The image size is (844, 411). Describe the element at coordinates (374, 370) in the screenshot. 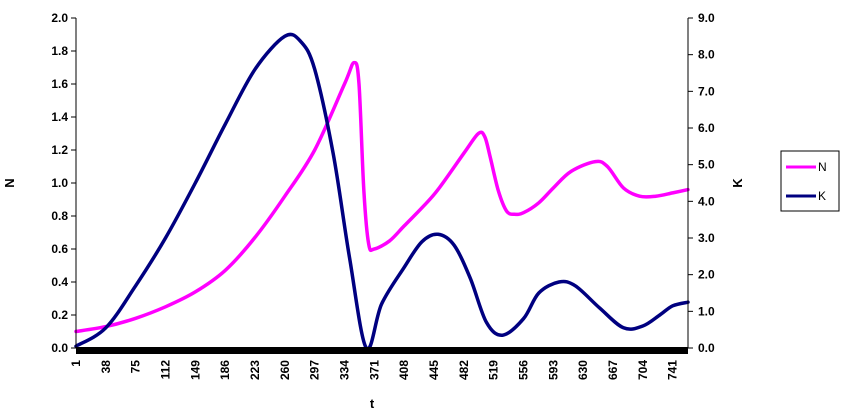

I see `x-tick-label: 371` at that location.